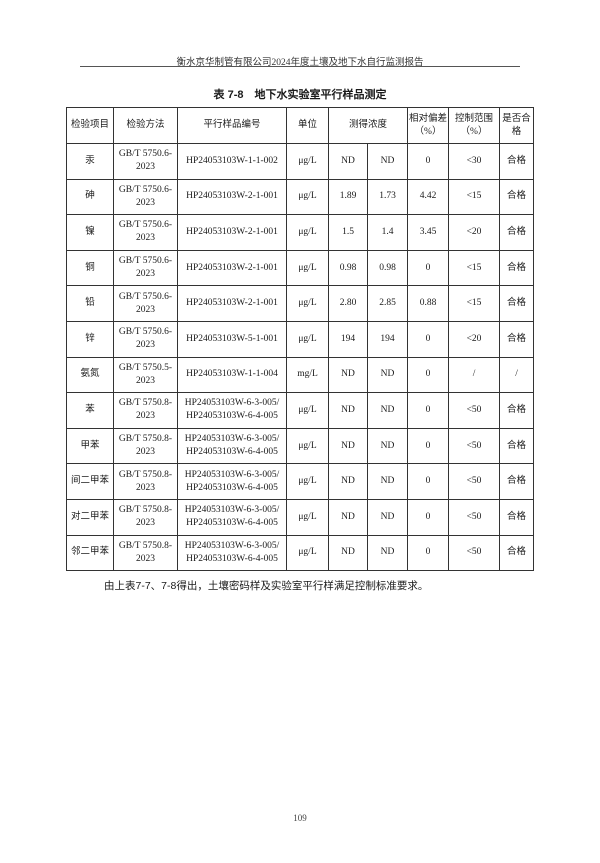  I want to click on cell-item: 邻二甲苯, so click(90, 553).